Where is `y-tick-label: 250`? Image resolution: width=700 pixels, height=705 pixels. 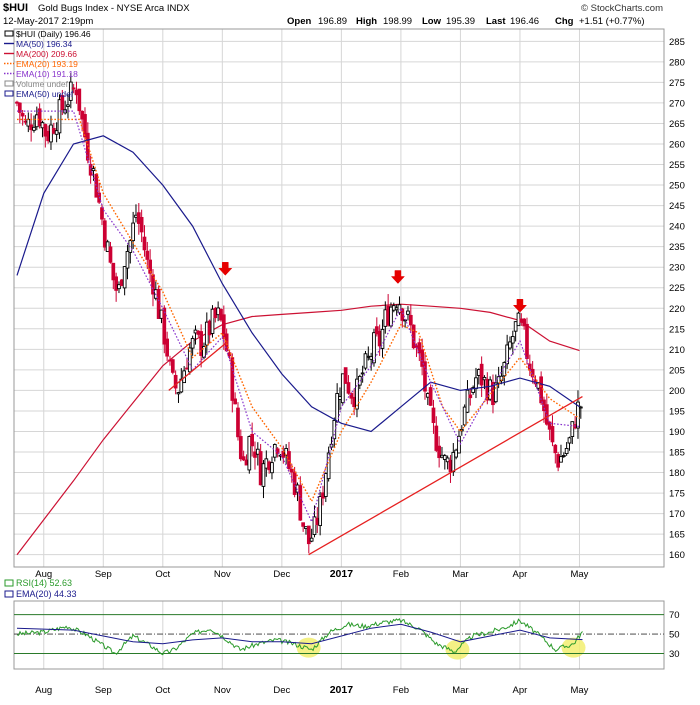 y-tick-label: 250 is located at coordinates (677, 186).